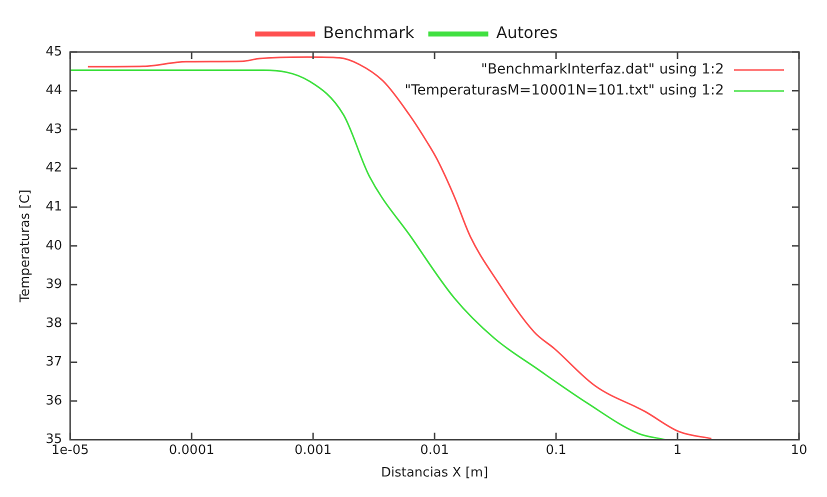 The width and height of the screenshot is (827, 497). I want to click on x-tick-label: 10, so click(799, 450).